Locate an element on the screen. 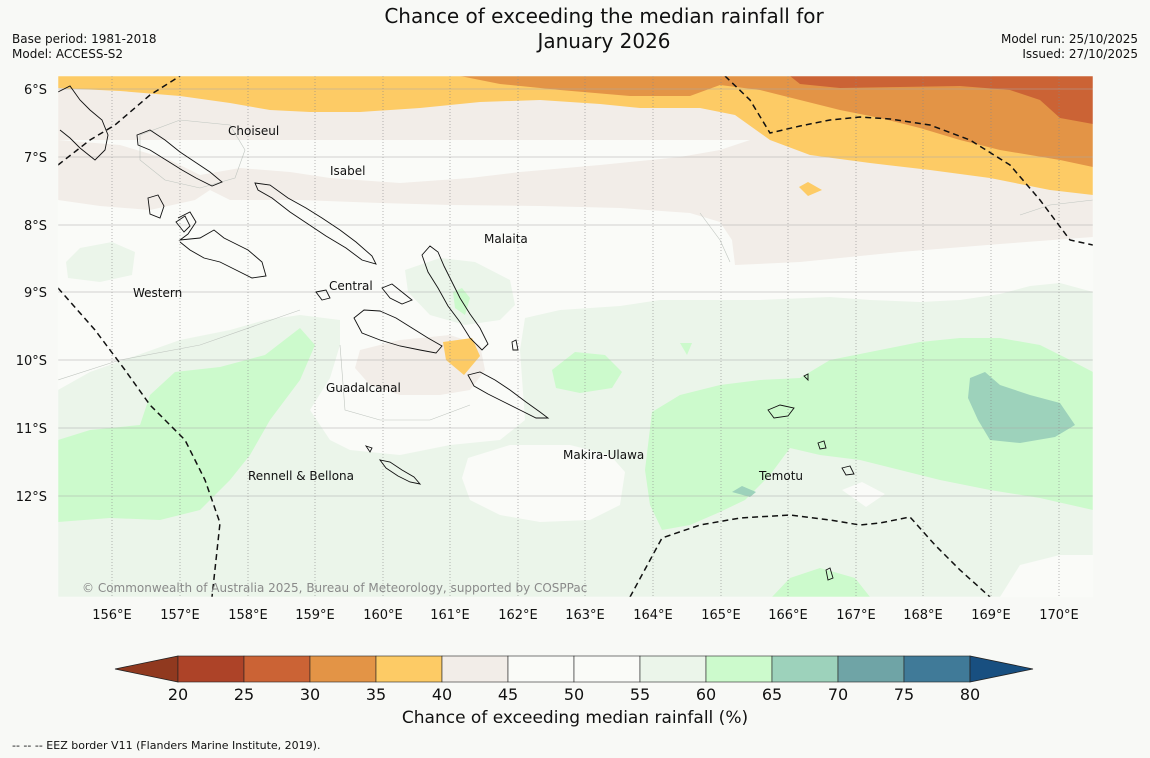 The image size is (1150, 758). province-label-choiseul: Choiseul is located at coordinates (253, 131).